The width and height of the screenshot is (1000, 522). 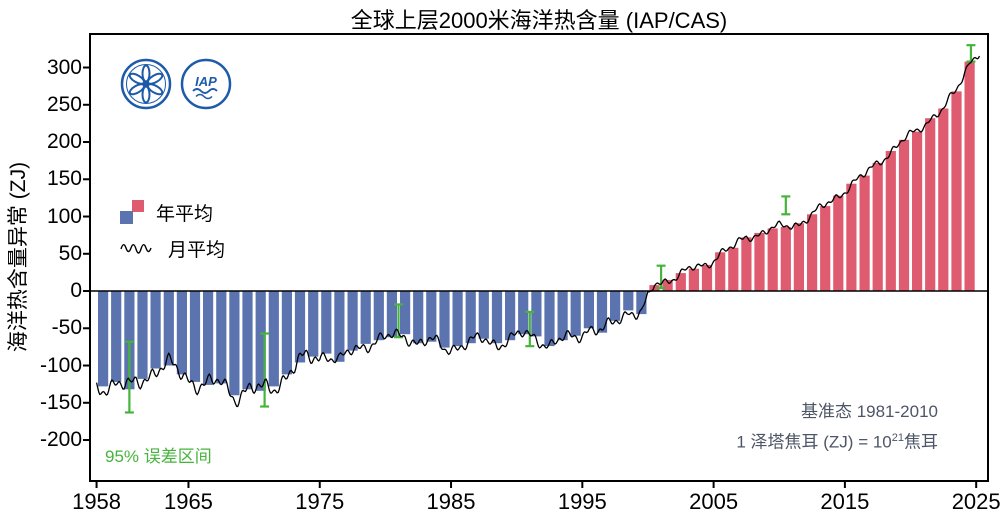 I want to click on legend-monthly-label: 月平均, so click(x=197, y=250).